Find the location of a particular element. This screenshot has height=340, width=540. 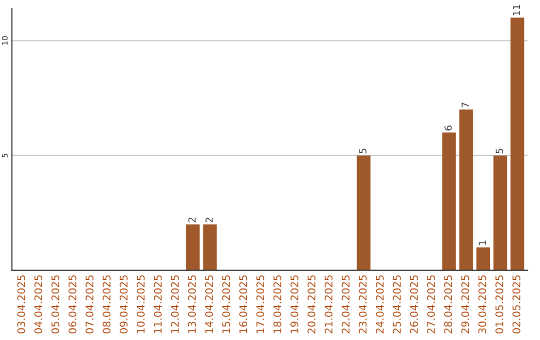

x-tick-label: 09.04.2025 is located at coordinates (124, 304).